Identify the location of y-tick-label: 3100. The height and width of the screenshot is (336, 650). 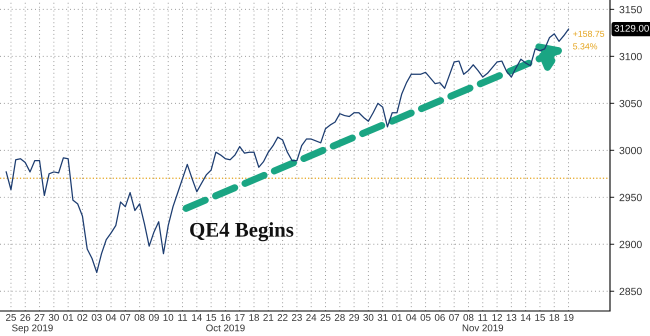
(630, 56).